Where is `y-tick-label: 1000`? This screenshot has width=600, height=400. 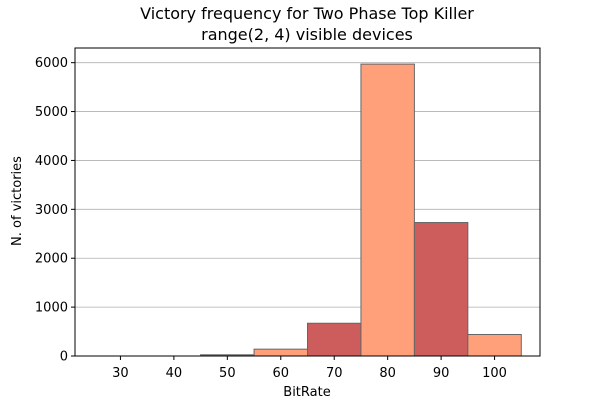 y-tick-label: 1000 is located at coordinates (51, 308).